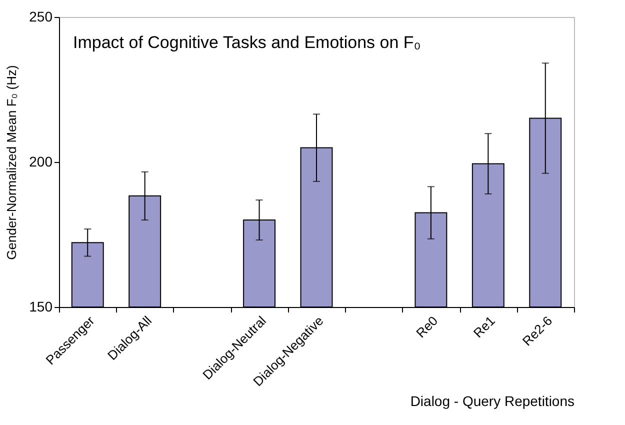 The height and width of the screenshot is (425, 625). I want to click on x-tick-label: Re1, so click(484, 327).